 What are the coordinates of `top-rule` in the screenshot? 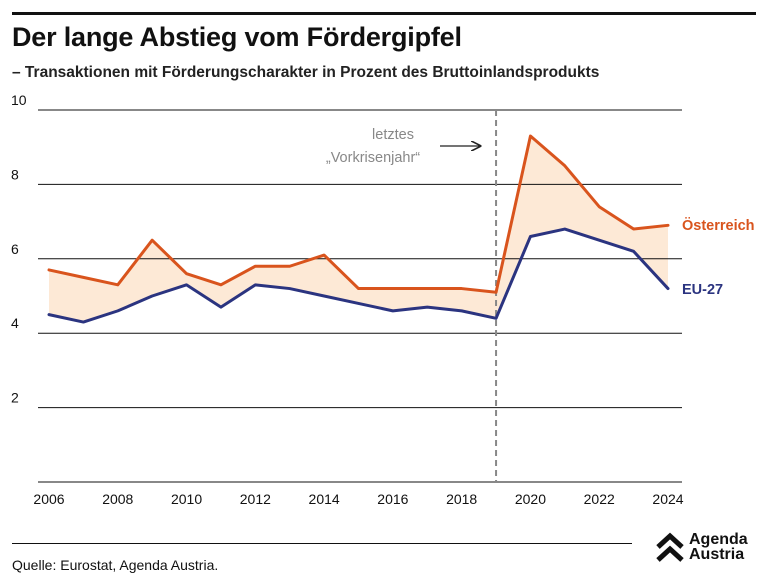 It's located at (384, 13).